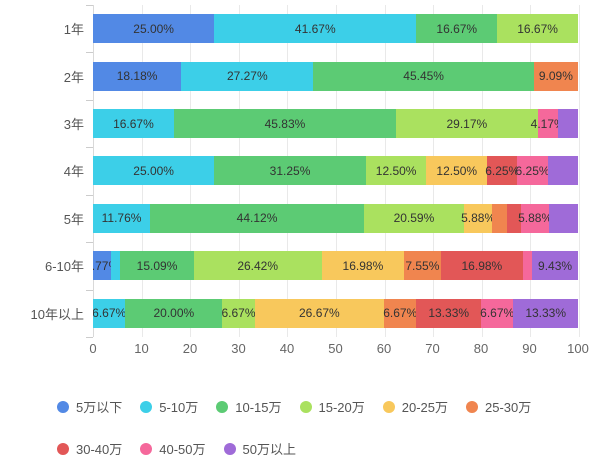 The image size is (600, 468). I want to click on stacked-bar: 16.67% 45.83% 29.17% 4.17%, so click(335, 124).